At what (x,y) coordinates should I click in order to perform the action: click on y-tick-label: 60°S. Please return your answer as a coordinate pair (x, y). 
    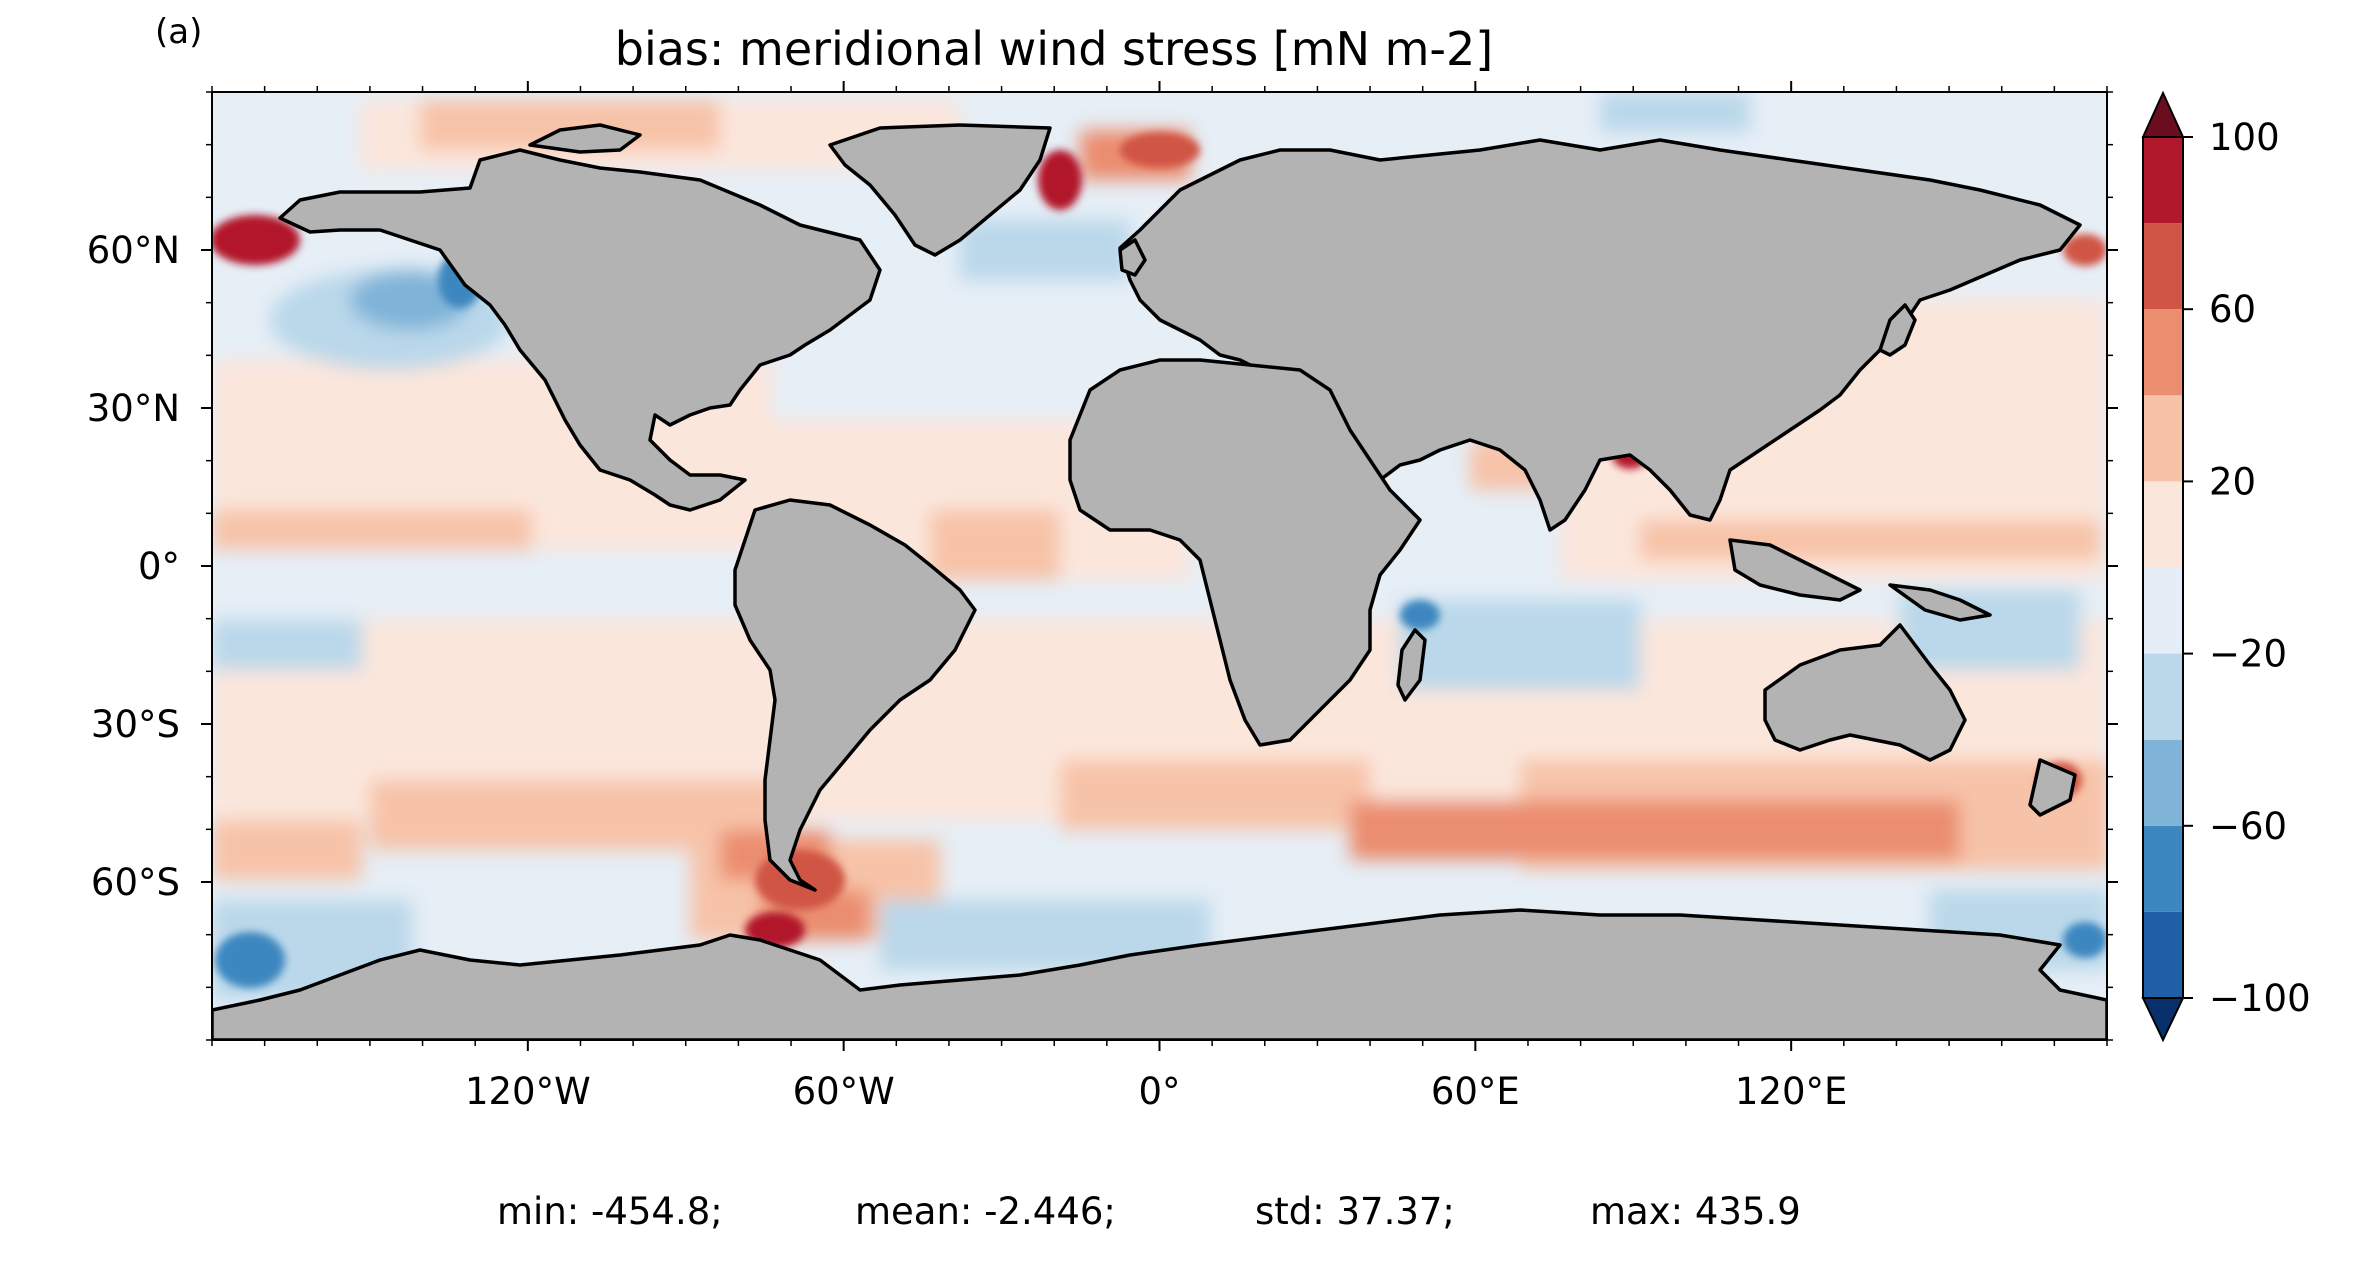
    Looking at the image, I should click on (135, 882).